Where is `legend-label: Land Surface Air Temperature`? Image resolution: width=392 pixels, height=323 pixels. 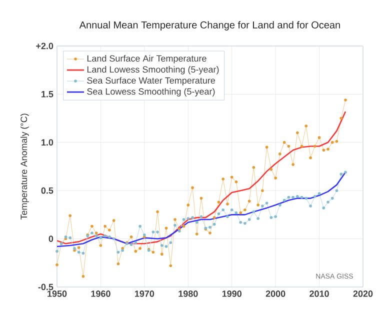
legend-label: Land Surface Air Temperature is located at coordinates (146, 59).